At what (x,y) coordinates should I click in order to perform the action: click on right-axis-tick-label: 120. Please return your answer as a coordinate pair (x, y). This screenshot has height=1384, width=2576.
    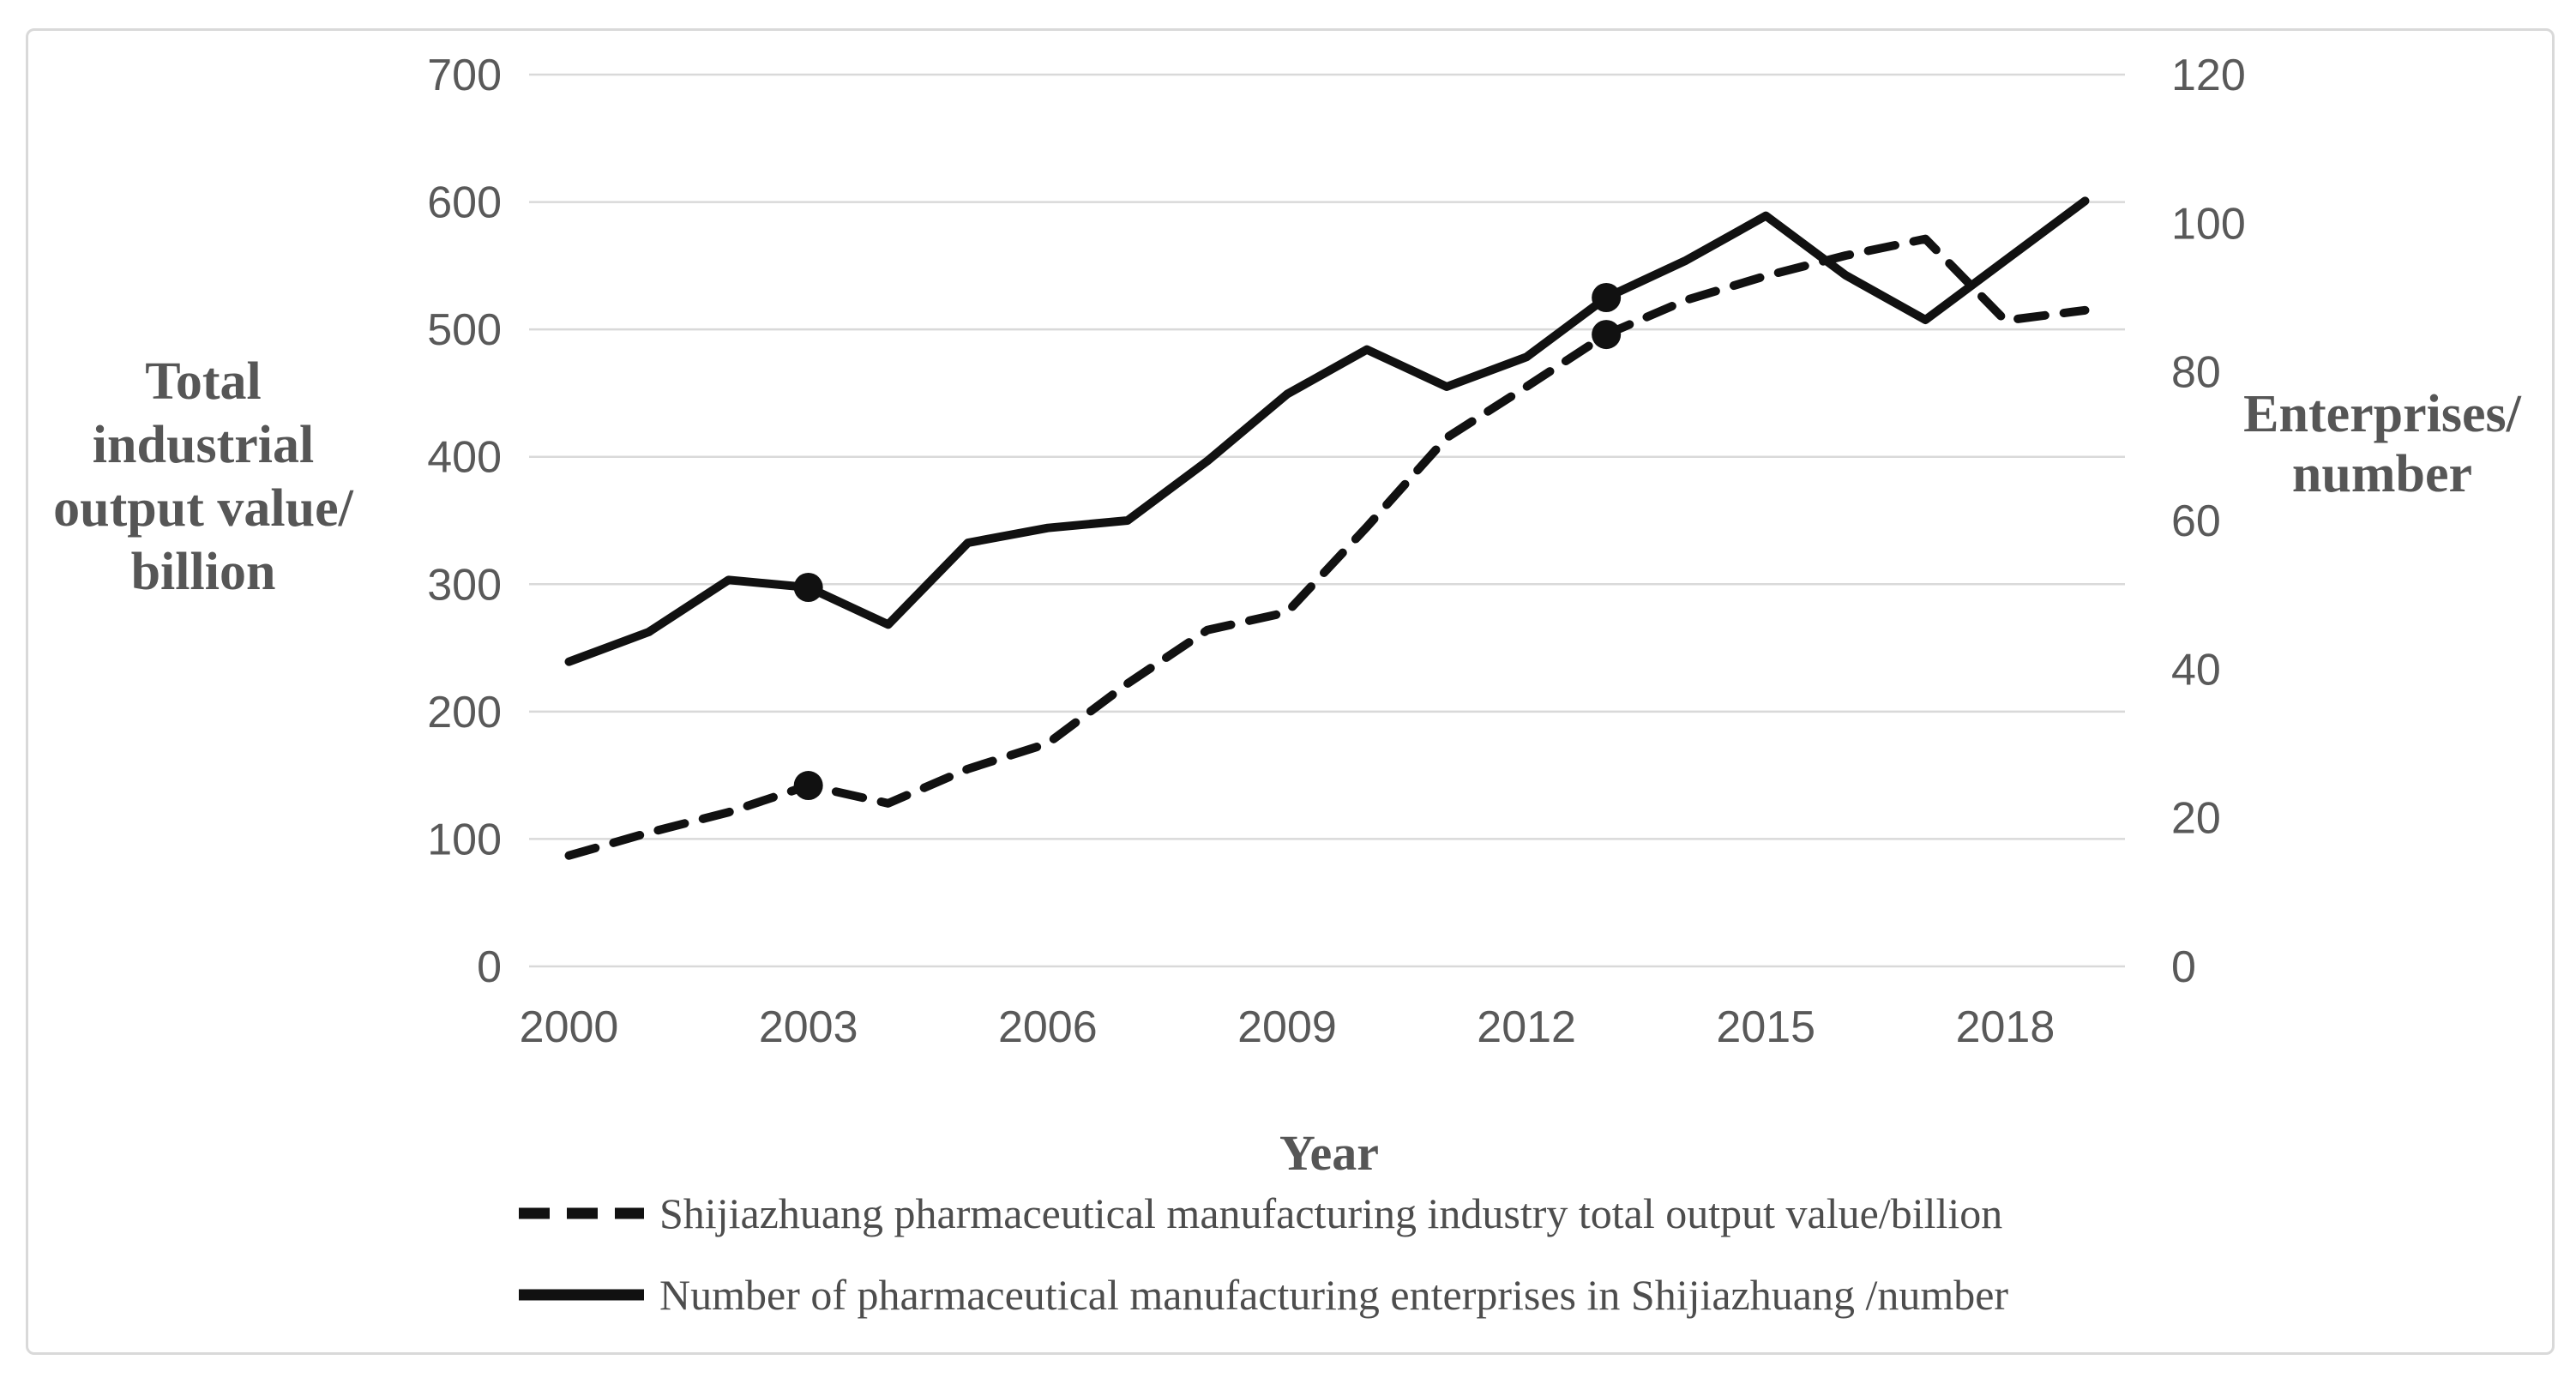
    Looking at the image, I should click on (2208, 75).